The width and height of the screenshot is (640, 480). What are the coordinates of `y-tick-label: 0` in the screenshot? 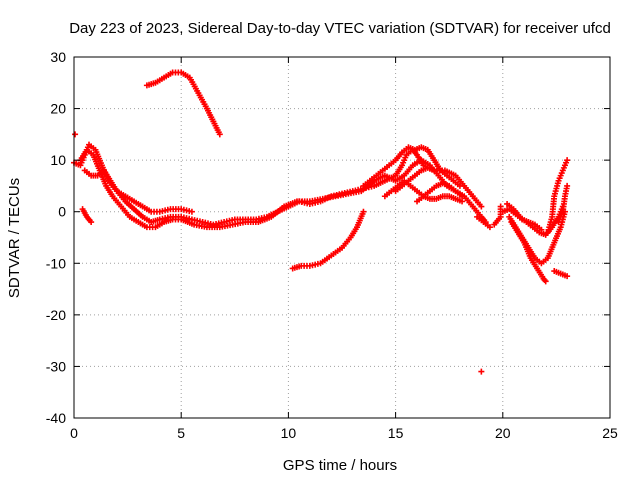 It's located at (62, 212).